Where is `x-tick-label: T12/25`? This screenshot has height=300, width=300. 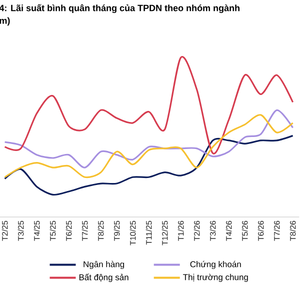 x-tick-label: T12/25 is located at coordinates (165, 233).